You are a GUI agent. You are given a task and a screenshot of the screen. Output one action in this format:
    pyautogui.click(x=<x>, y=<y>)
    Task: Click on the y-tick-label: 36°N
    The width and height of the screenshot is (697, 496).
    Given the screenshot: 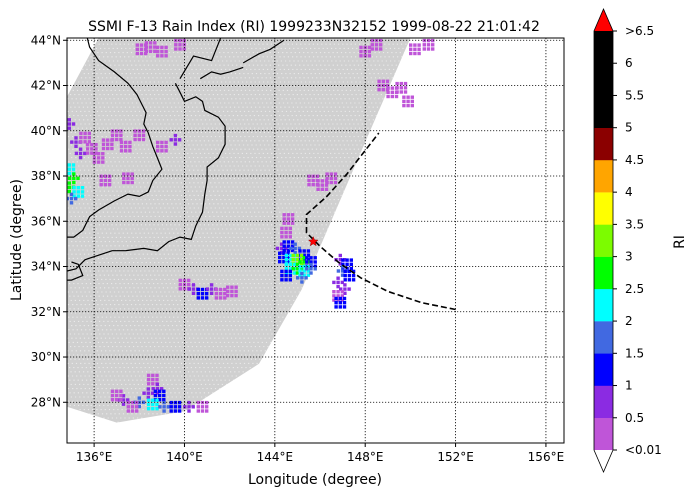 What is the action you would take?
    pyautogui.click(x=46, y=221)
    